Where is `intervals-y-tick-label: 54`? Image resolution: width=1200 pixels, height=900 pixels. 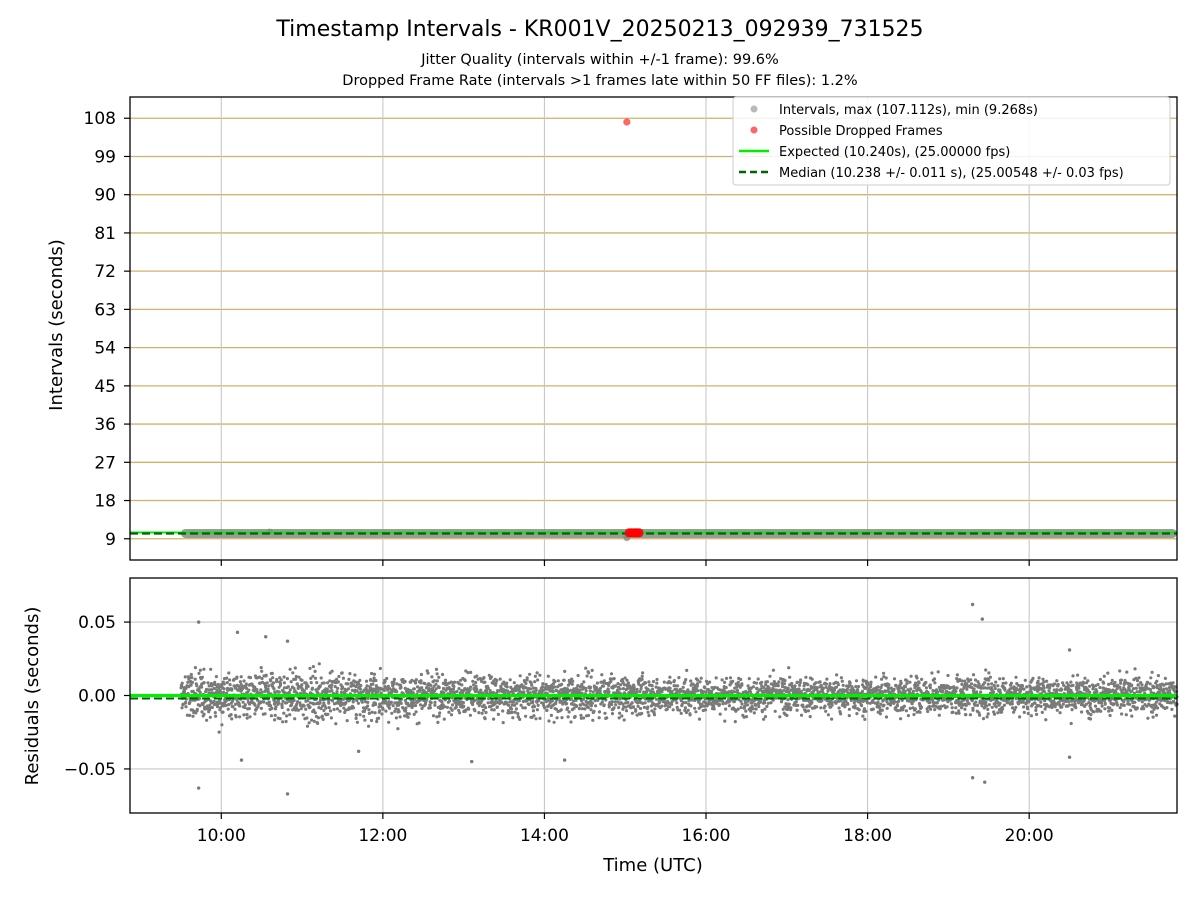 intervals-y-tick-label: 54 is located at coordinates (105, 349).